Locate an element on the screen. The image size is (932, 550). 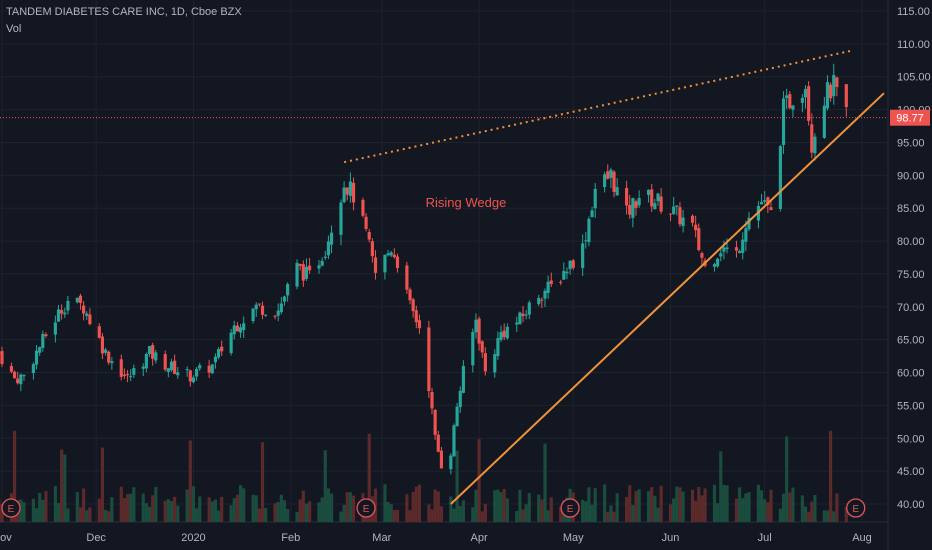
earnings-icon is located at coordinates (856, 508).